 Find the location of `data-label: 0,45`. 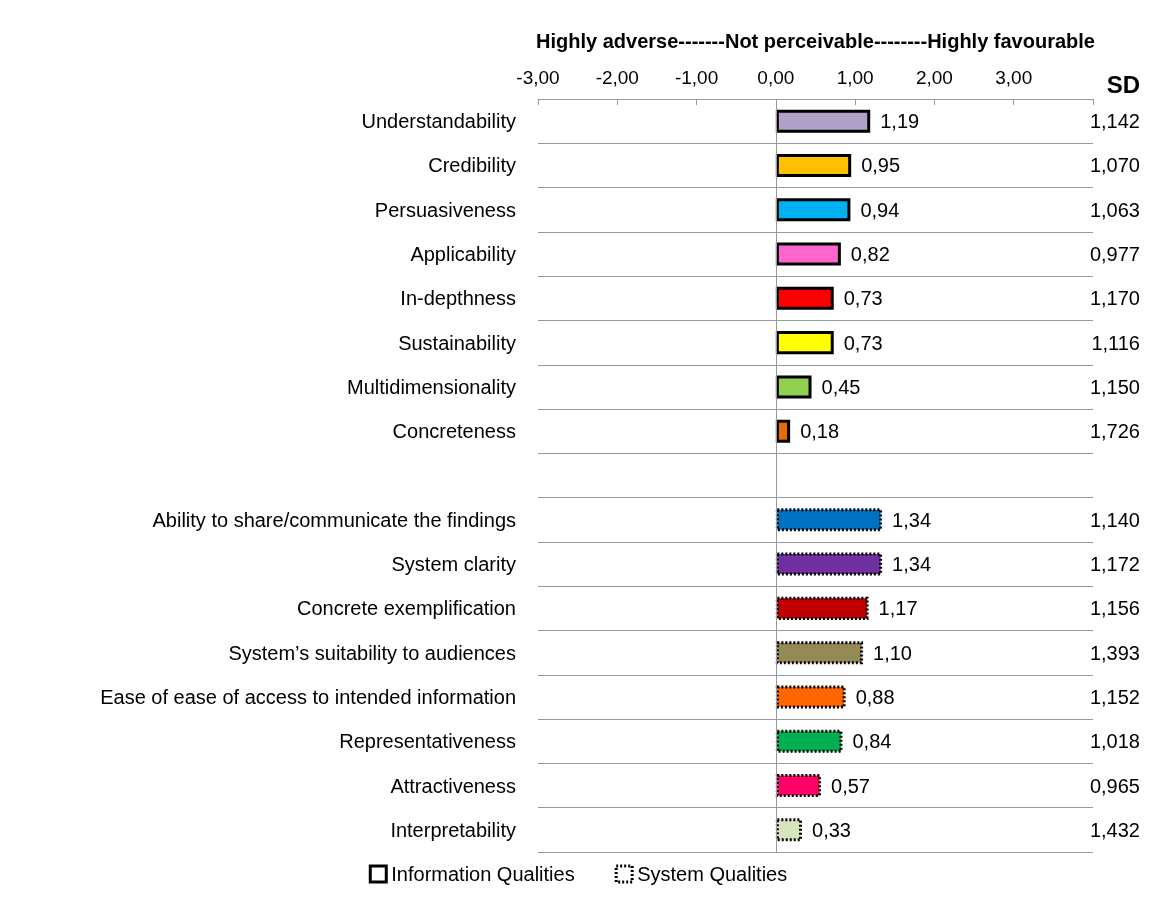

data-label: 0,45 is located at coordinates (841, 386).